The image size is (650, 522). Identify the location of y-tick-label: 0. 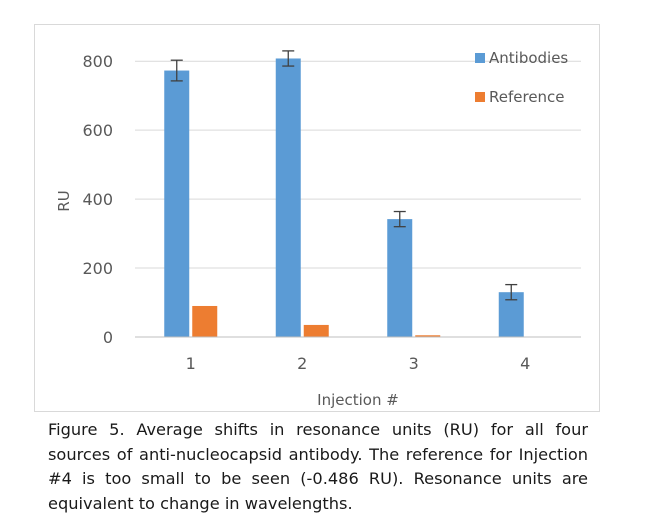
(108, 337).